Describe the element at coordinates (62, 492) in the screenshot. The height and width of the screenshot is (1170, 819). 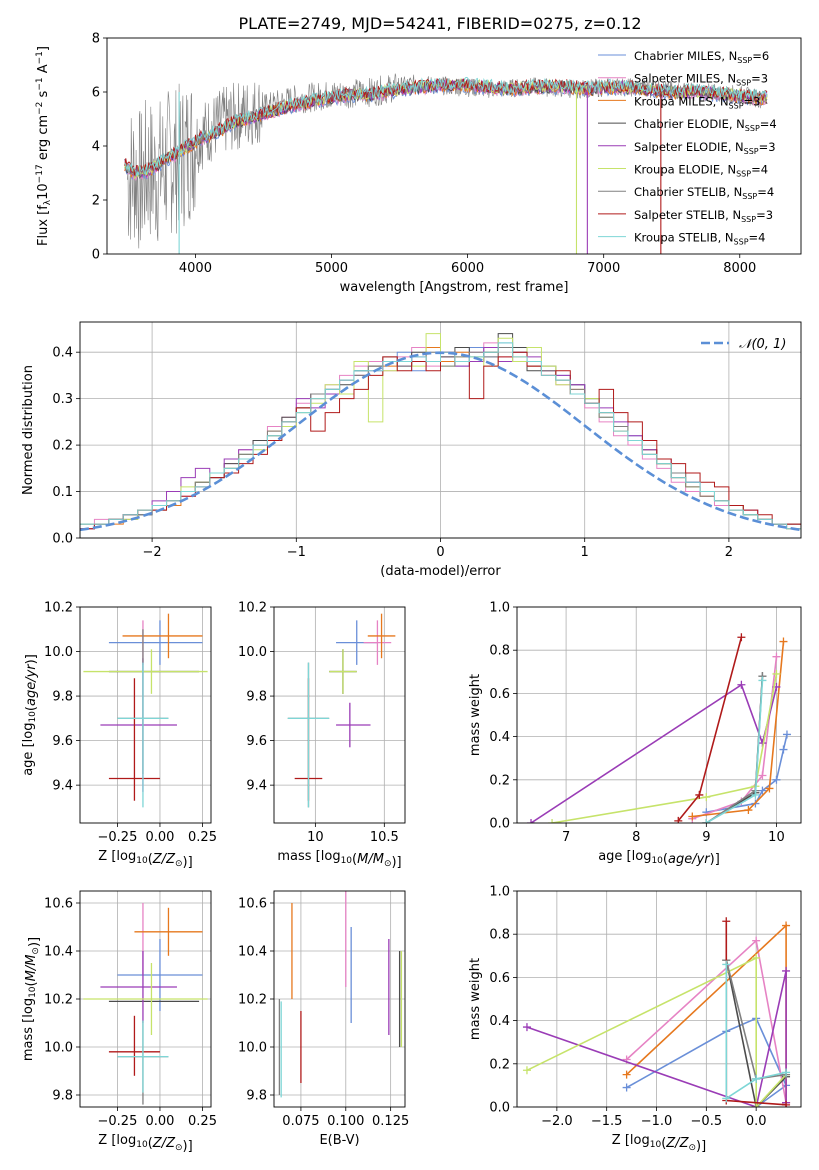
I see `y-tick-label: 0.1` at that location.